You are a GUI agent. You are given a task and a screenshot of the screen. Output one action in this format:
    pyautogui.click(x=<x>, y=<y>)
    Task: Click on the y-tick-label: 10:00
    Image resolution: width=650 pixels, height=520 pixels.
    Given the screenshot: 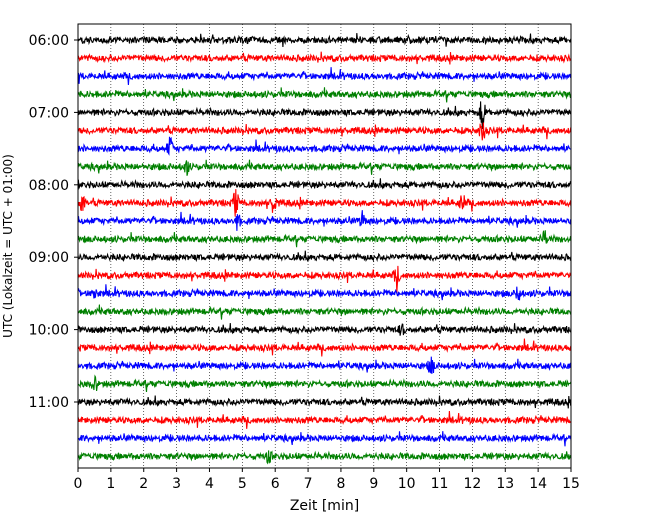 What is the action you would take?
    pyautogui.click(x=49, y=331)
    